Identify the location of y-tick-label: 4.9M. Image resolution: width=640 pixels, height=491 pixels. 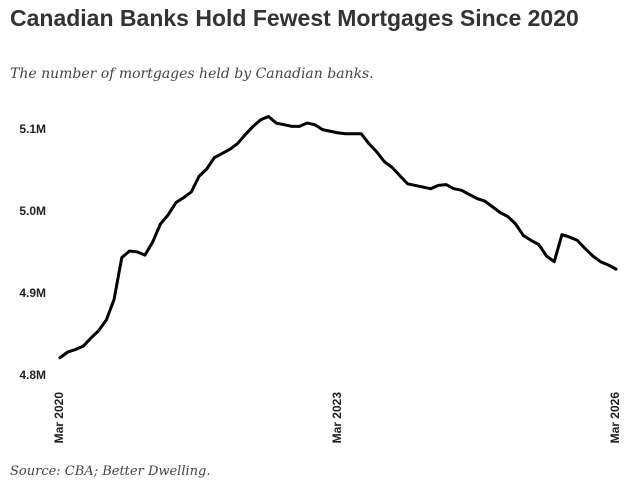
(32, 293).